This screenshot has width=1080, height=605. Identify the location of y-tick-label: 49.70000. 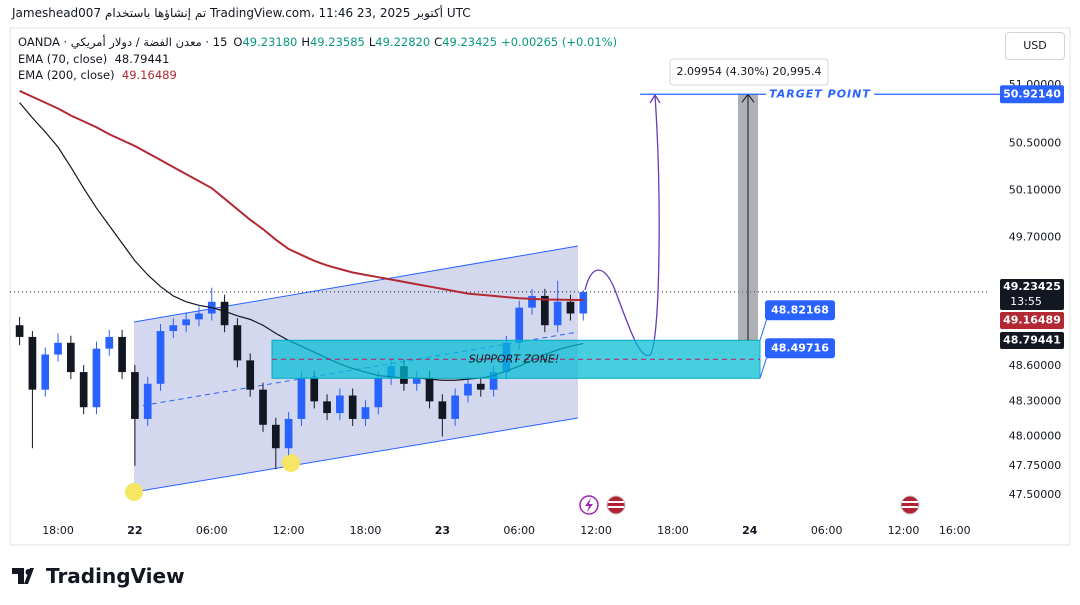
(1035, 236).